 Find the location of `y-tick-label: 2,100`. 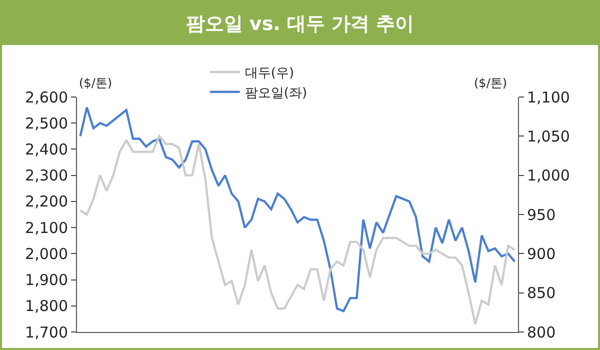

y-tick-label: 2,100 is located at coordinates (46, 227).